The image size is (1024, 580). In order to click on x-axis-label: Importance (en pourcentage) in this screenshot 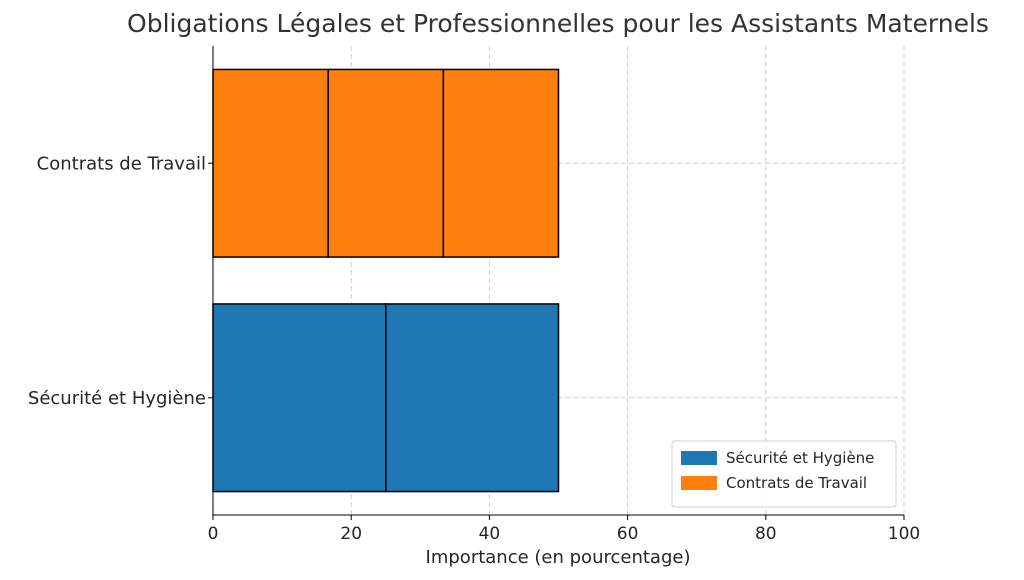, I will do `click(558, 557)`.